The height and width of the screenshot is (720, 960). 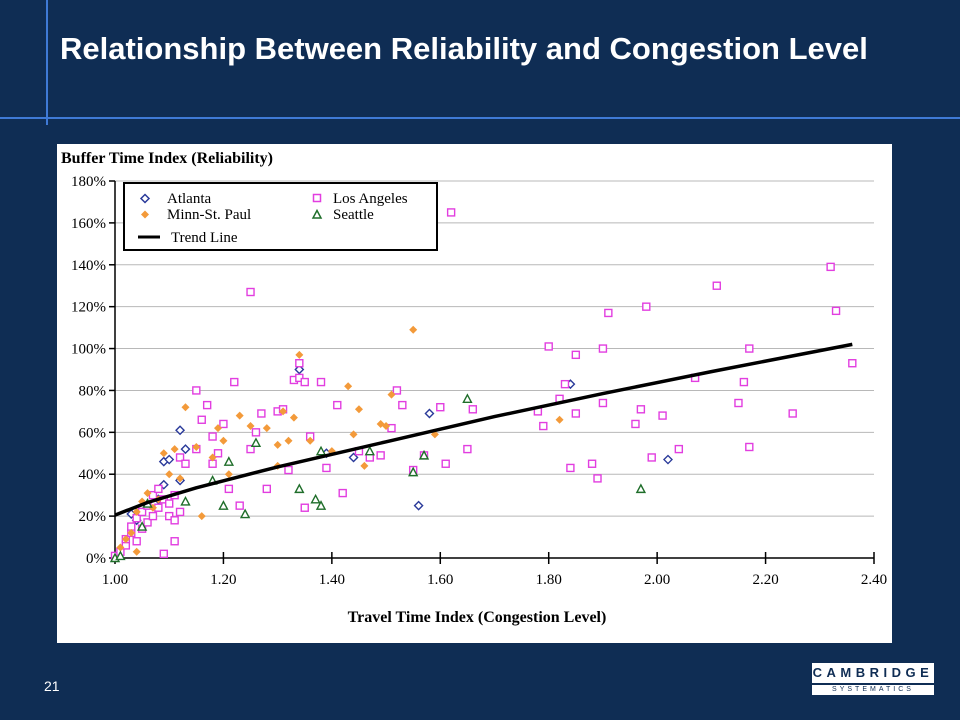 What do you see at coordinates (873, 690) in the screenshot?
I see `logo-subtitle: SYSTEMATICS` at bounding box center [873, 690].